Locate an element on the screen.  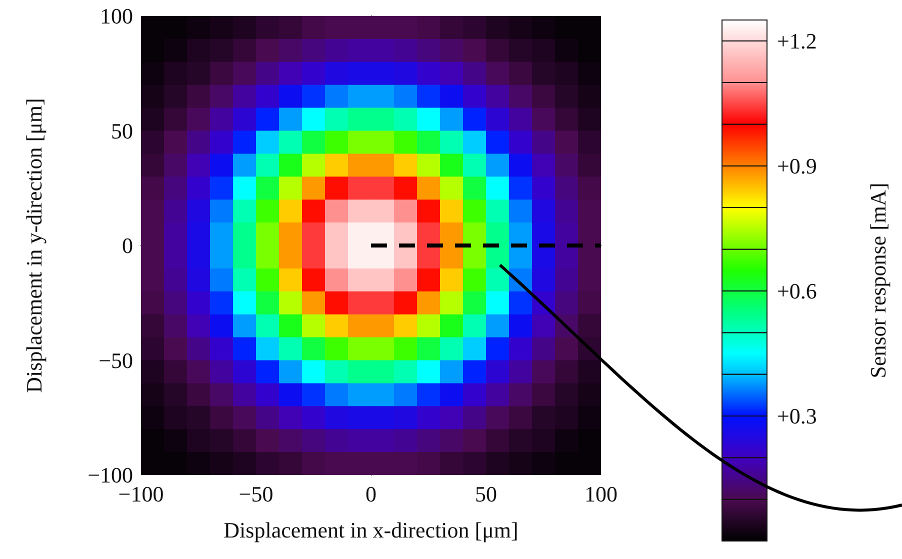
y-tick-label: 50 is located at coordinates (122, 131).